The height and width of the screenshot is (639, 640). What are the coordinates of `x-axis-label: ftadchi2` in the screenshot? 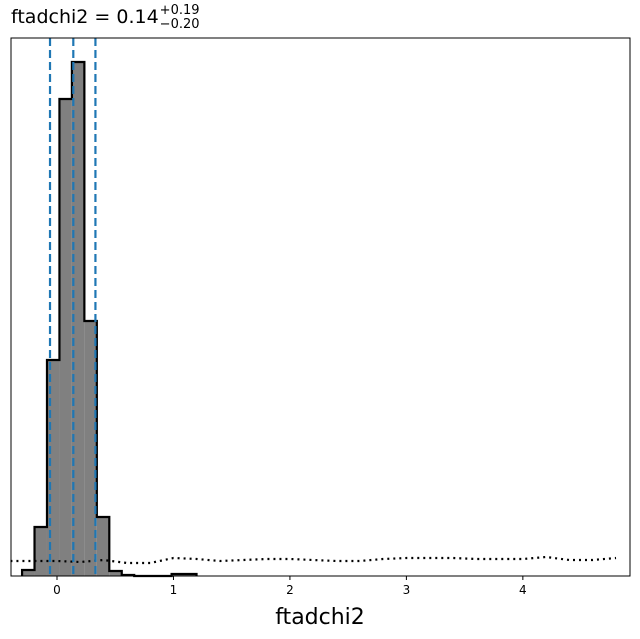 It's located at (320, 617).